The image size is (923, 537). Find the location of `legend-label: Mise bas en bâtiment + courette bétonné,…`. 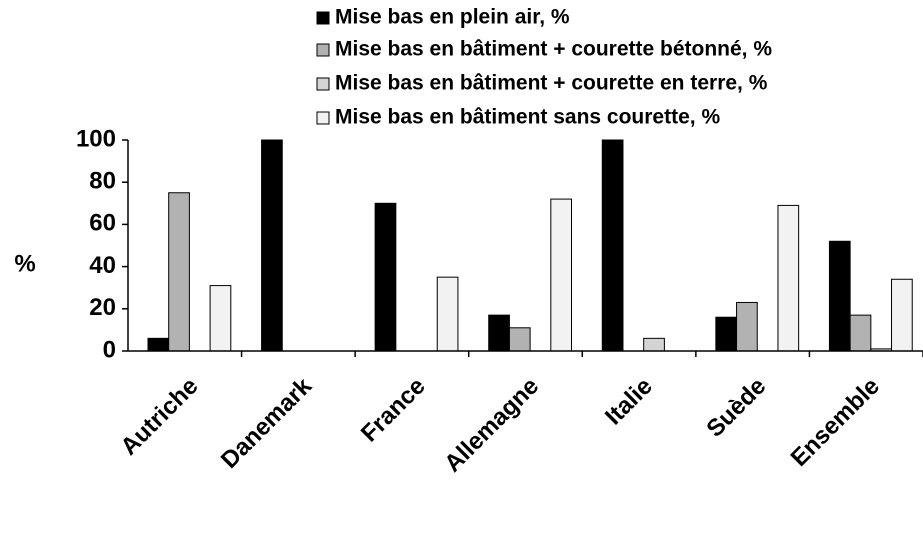

legend-label: Mise bas en bâtiment + courette bétonné,… is located at coordinates (553, 49).